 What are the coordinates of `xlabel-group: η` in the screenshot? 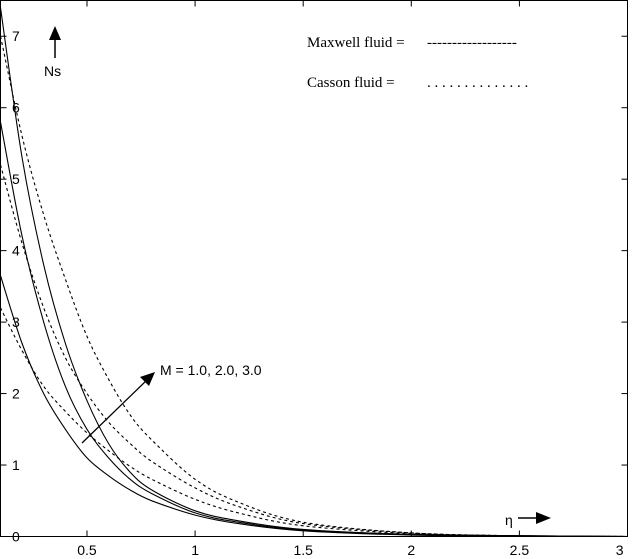 It's located at (528, 520).